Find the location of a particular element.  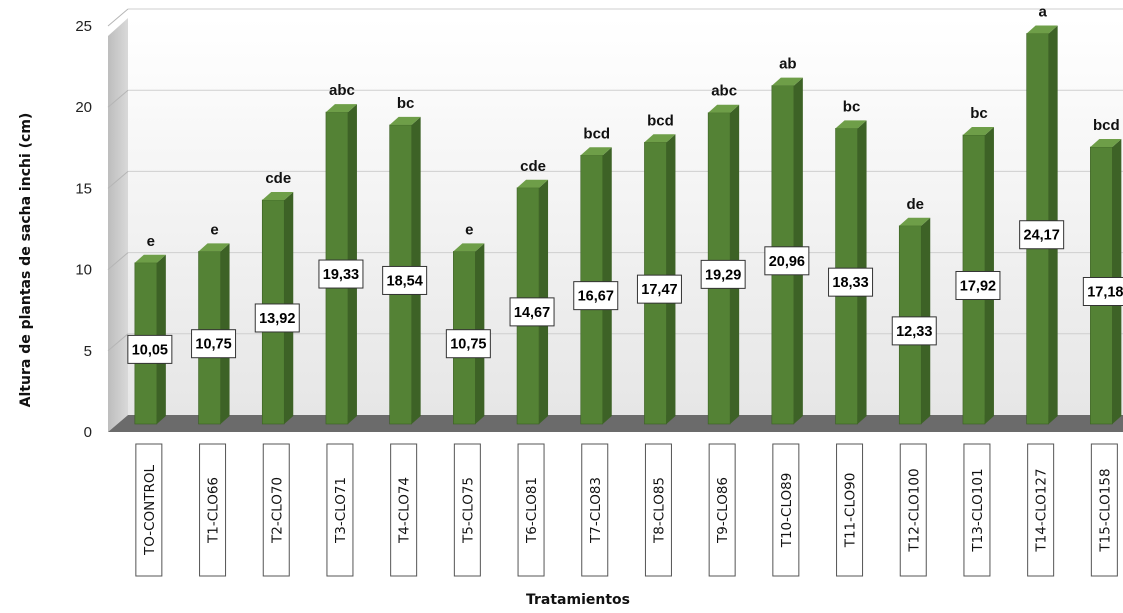

y-tick-label: 20 is located at coordinates (83, 107).